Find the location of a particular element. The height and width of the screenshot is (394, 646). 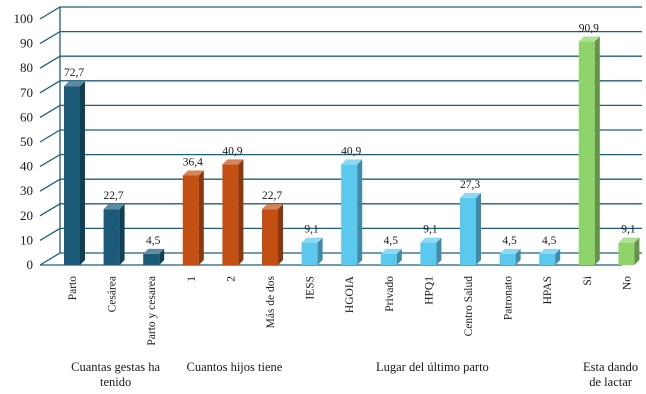

y-tick-label: 30 is located at coordinates (26, 190).